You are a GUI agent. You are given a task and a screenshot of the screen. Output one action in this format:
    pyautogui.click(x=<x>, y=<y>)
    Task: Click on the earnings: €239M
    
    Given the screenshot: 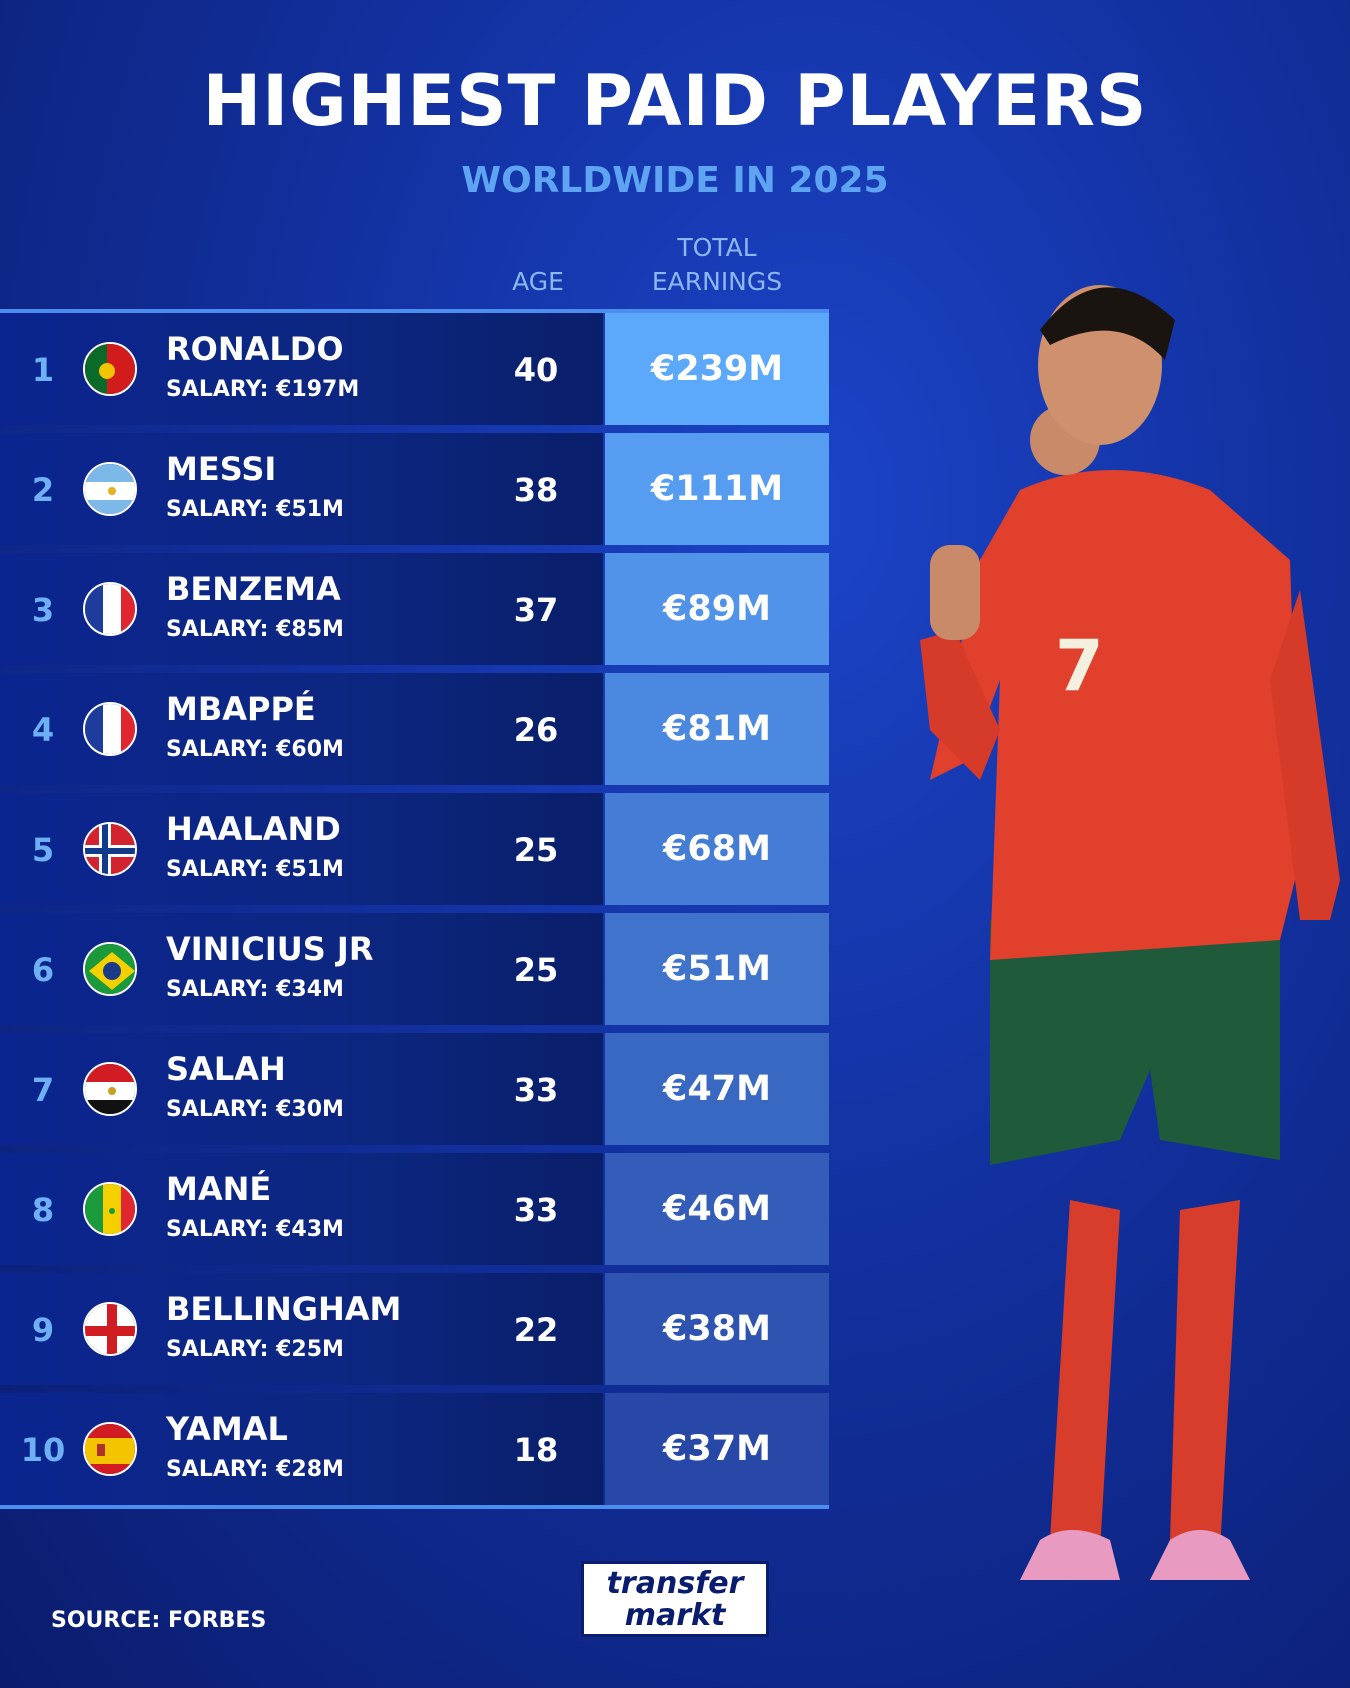 What is the action you would take?
    pyautogui.click(x=717, y=369)
    